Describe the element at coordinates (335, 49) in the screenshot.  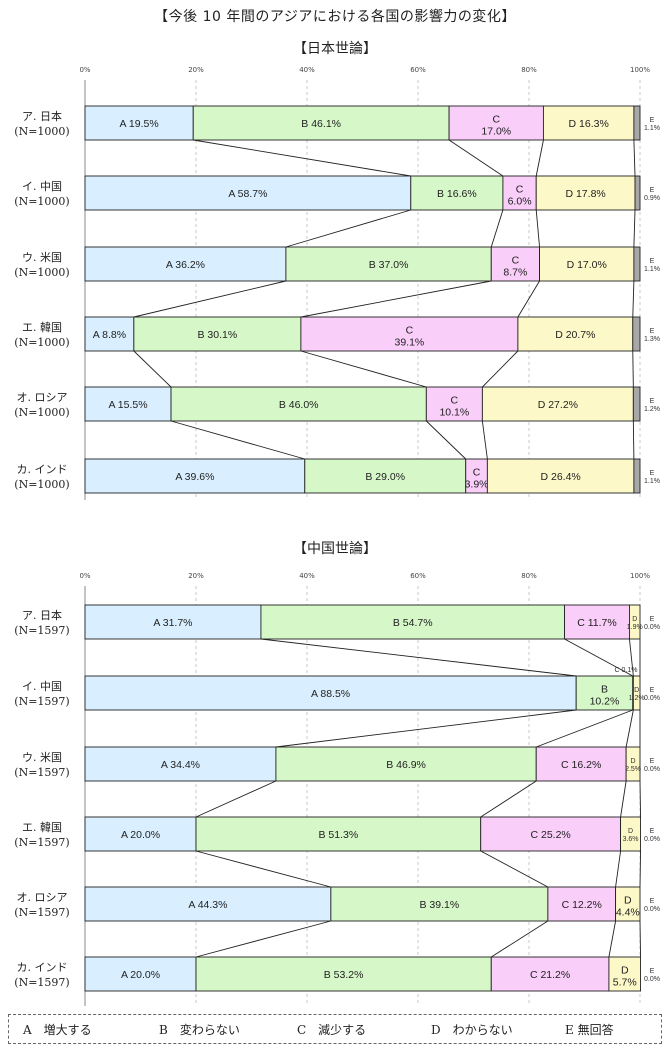
I see `chart-title-japan: 【日本世論】` at that location.